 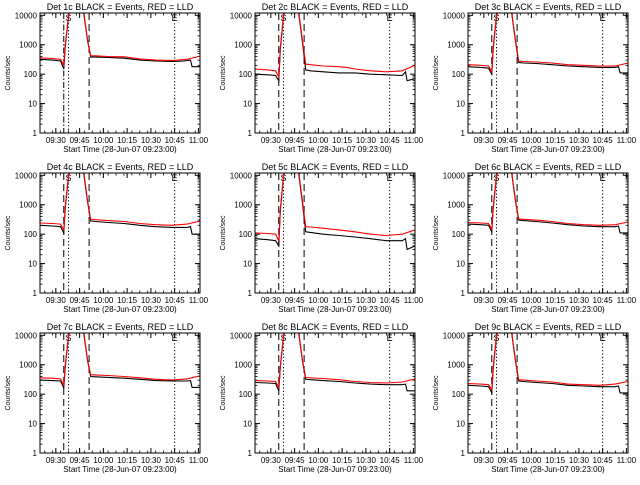 I want to click on panel-title: Det 2c BLACK = Events, RED = LLD, so click(x=335, y=7).